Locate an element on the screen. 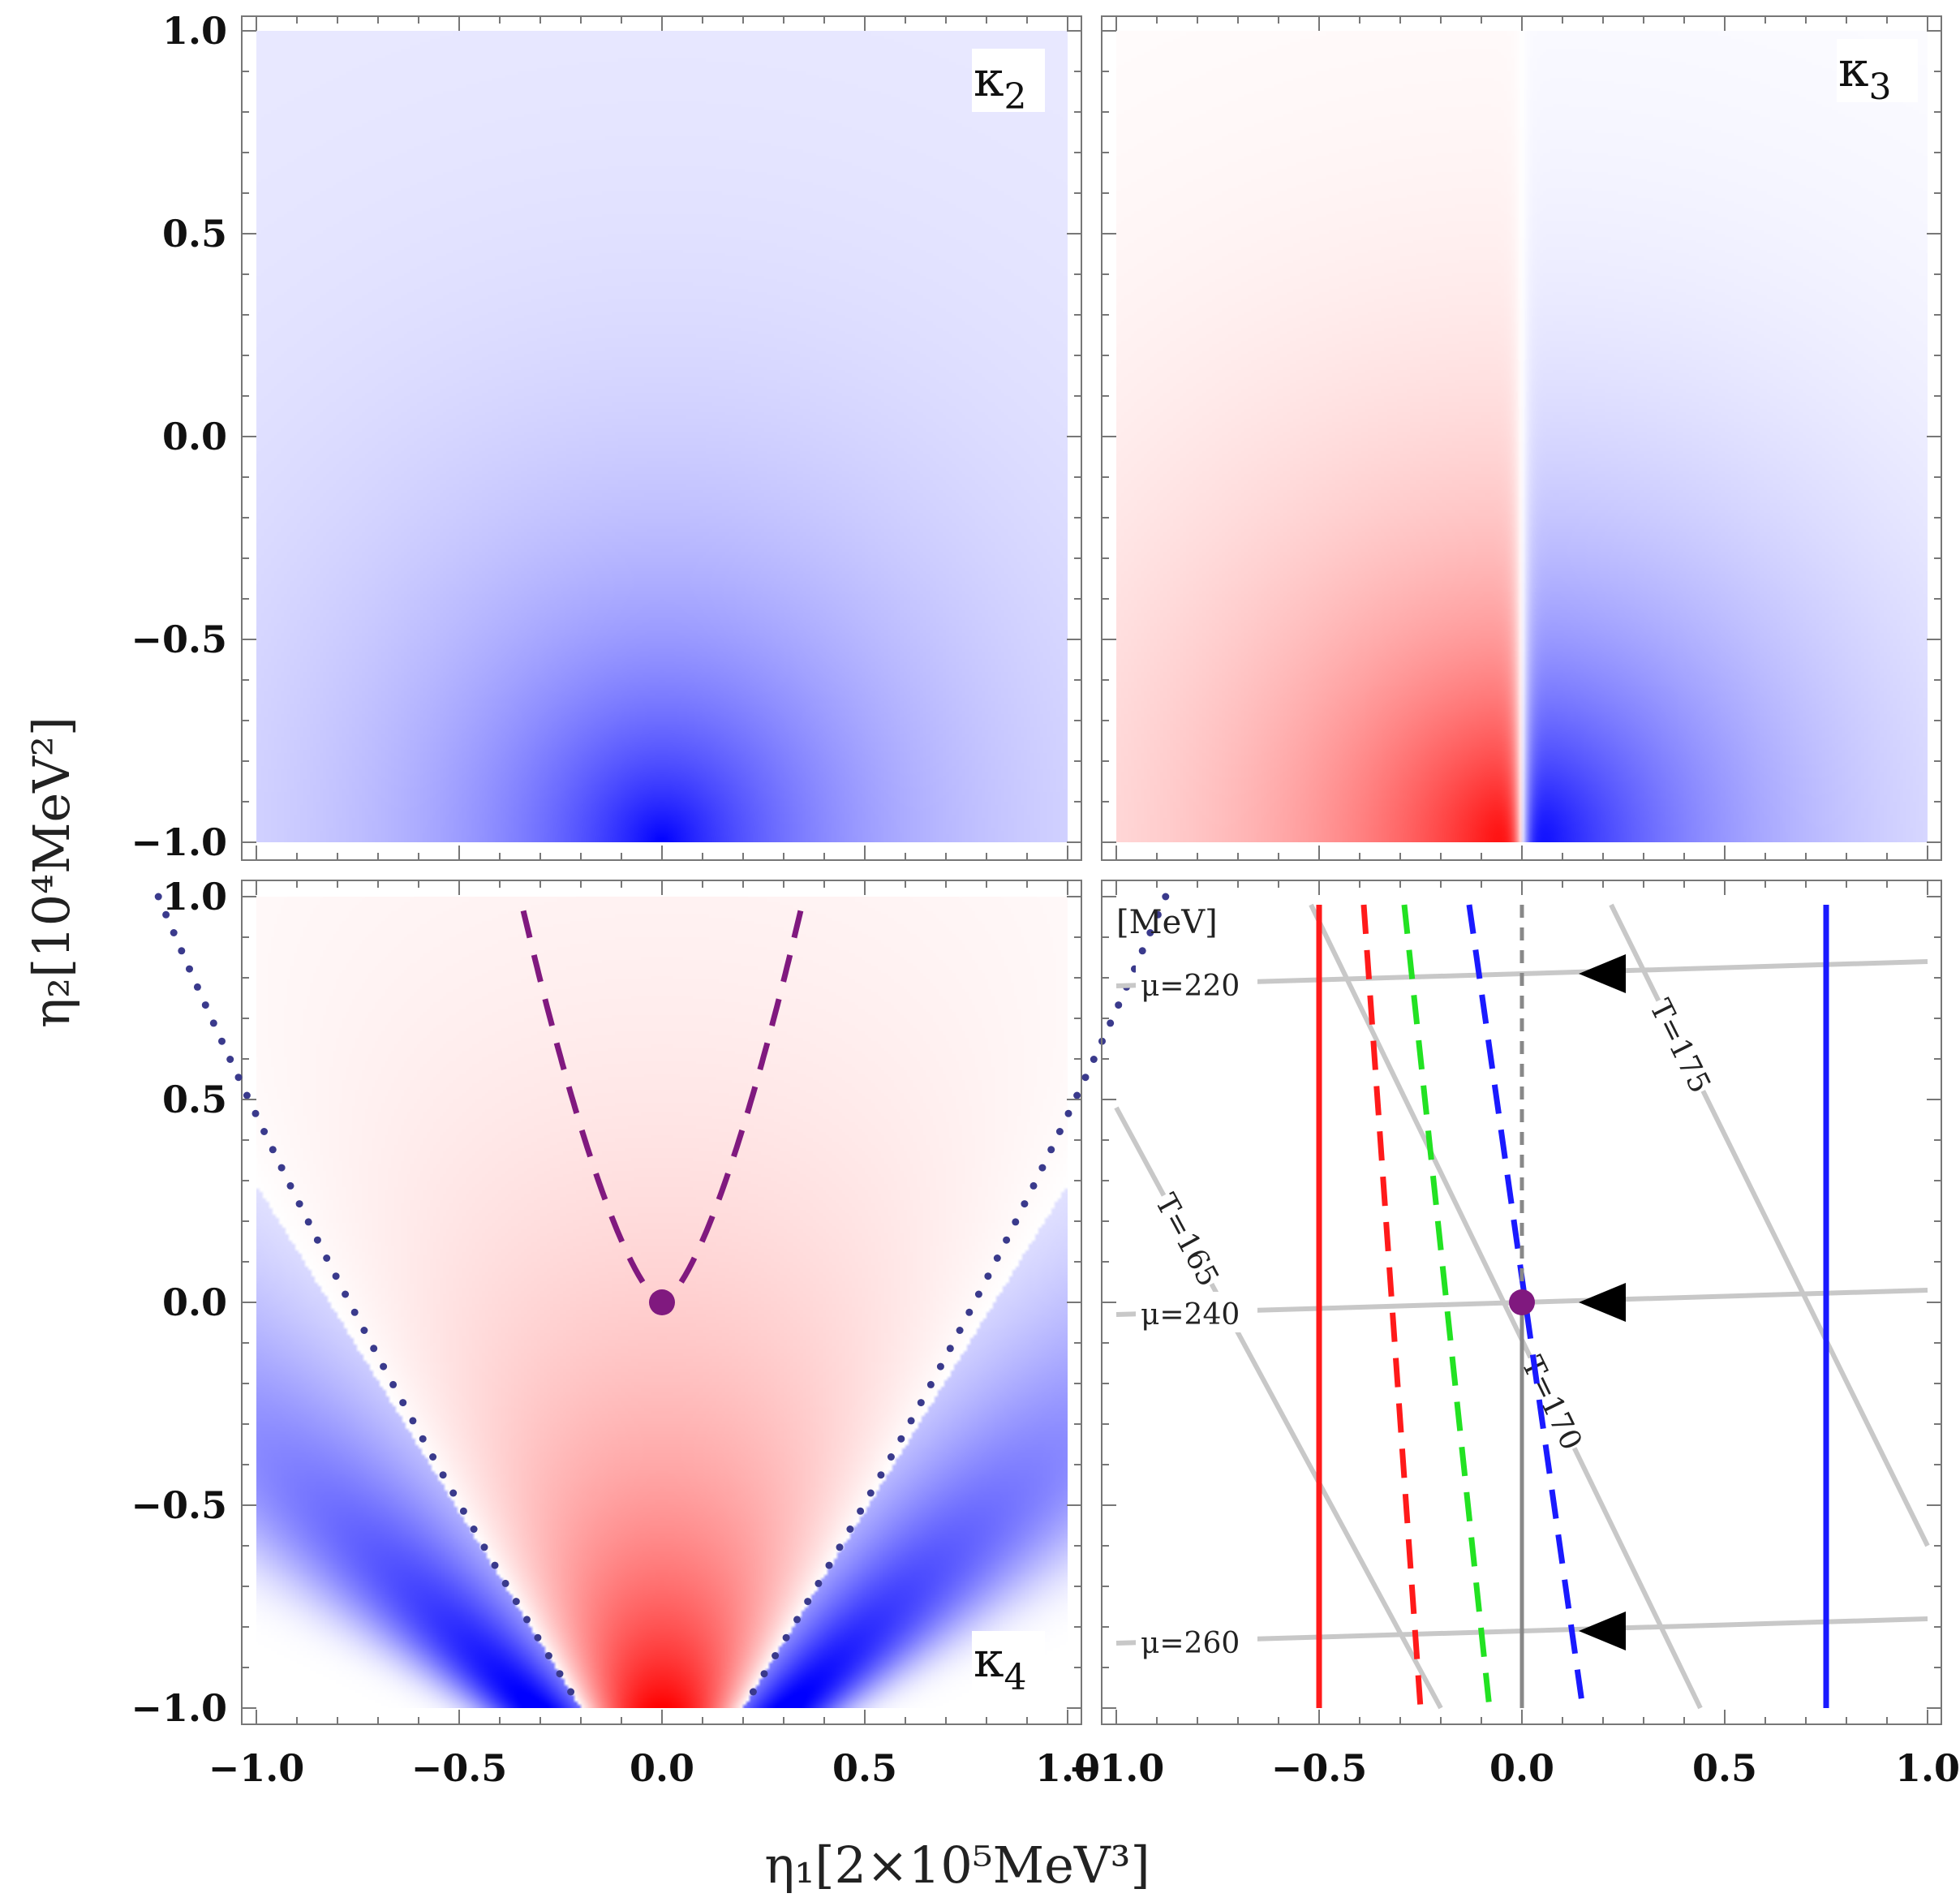 The height and width of the screenshot is (1902, 1960). y-tick-label: −0.5 is located at coordinates (179, 640).